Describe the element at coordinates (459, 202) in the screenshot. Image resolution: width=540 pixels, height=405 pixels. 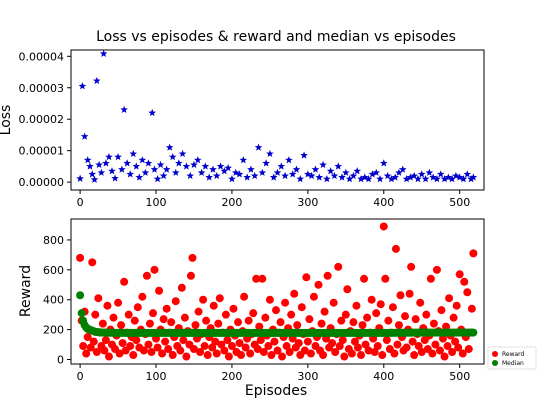
I see `loss-x-tick-label: 500` at that location.